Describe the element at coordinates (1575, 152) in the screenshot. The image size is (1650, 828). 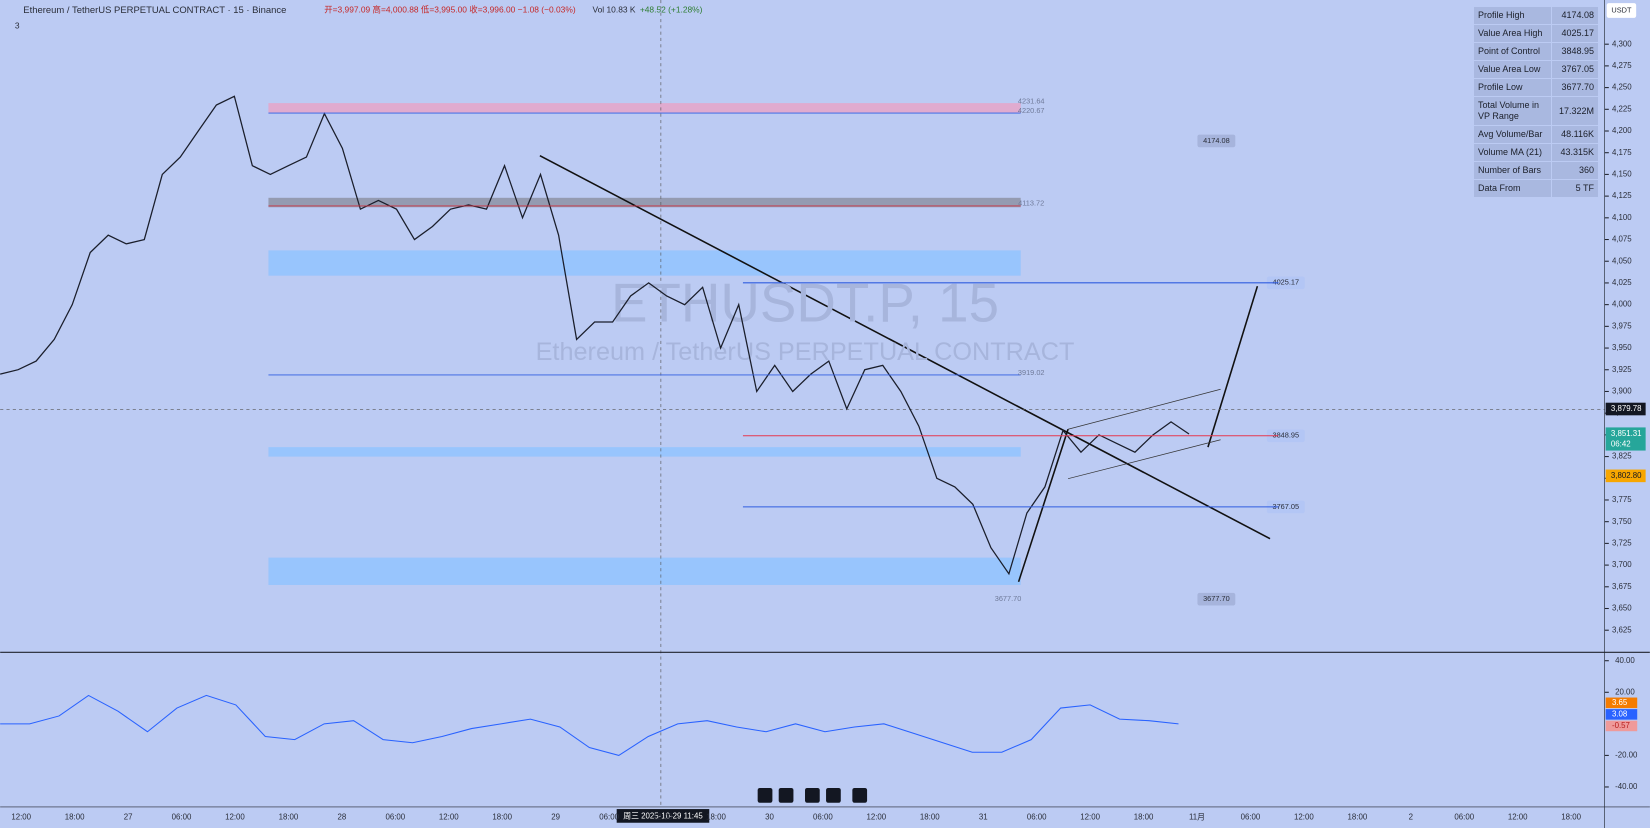
I see `stats-value: 43.315K` at that location.